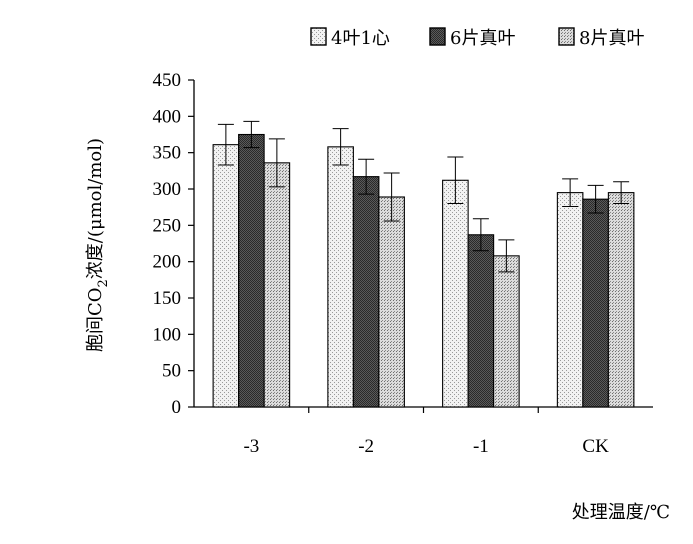  What do you see at coordinates (167, 153) in the screenshot?
I see `y-tick-label: 350` at bounding box center [167, 153].